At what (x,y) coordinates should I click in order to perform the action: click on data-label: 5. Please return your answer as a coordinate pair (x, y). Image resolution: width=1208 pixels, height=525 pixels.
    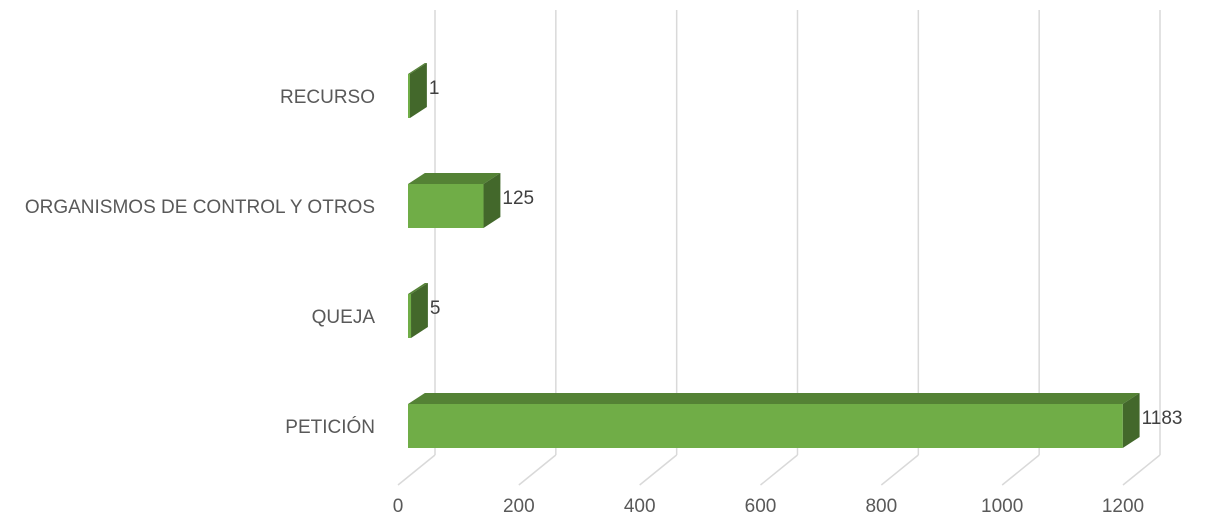
    Looking at the image, I should click on (435, 308).